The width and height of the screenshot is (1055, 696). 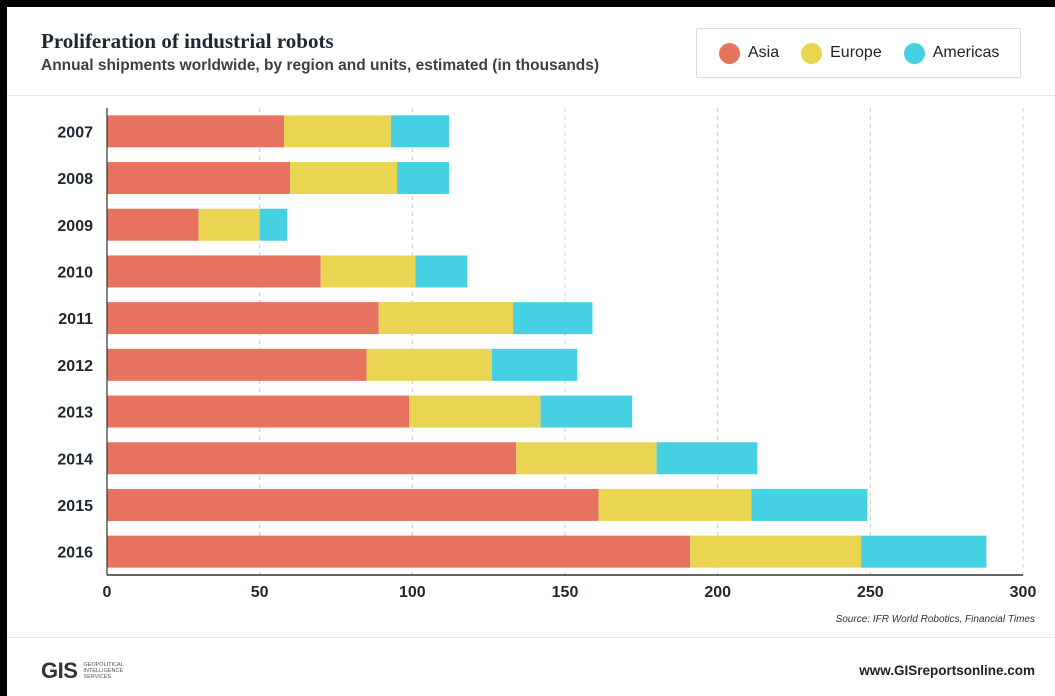 What do you see at coordinates (553, 318) in the screenshot?
I see `bar-2011-americas` at bounding box center [553, 318].